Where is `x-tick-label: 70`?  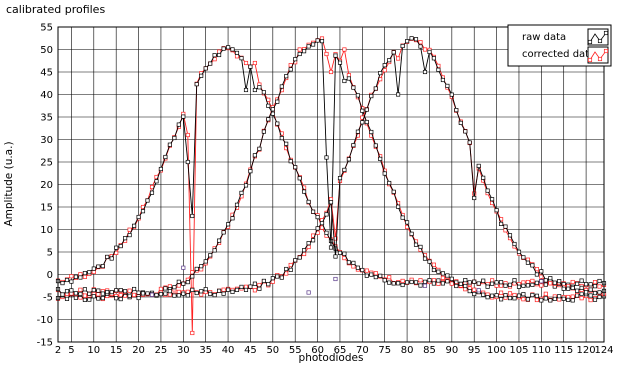 x-tick-label: 70 is located at coordinates (362, 350).